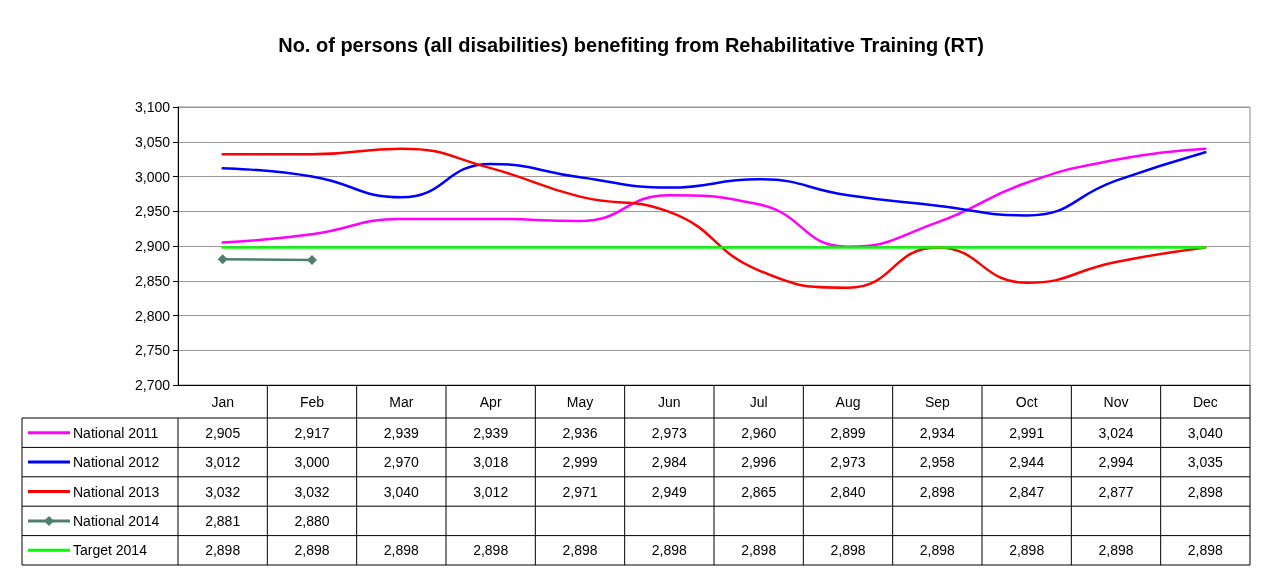 The width and height of the screenshot is (1262, 574). I want to click on data-label: 2,991, so click(1027, 432).